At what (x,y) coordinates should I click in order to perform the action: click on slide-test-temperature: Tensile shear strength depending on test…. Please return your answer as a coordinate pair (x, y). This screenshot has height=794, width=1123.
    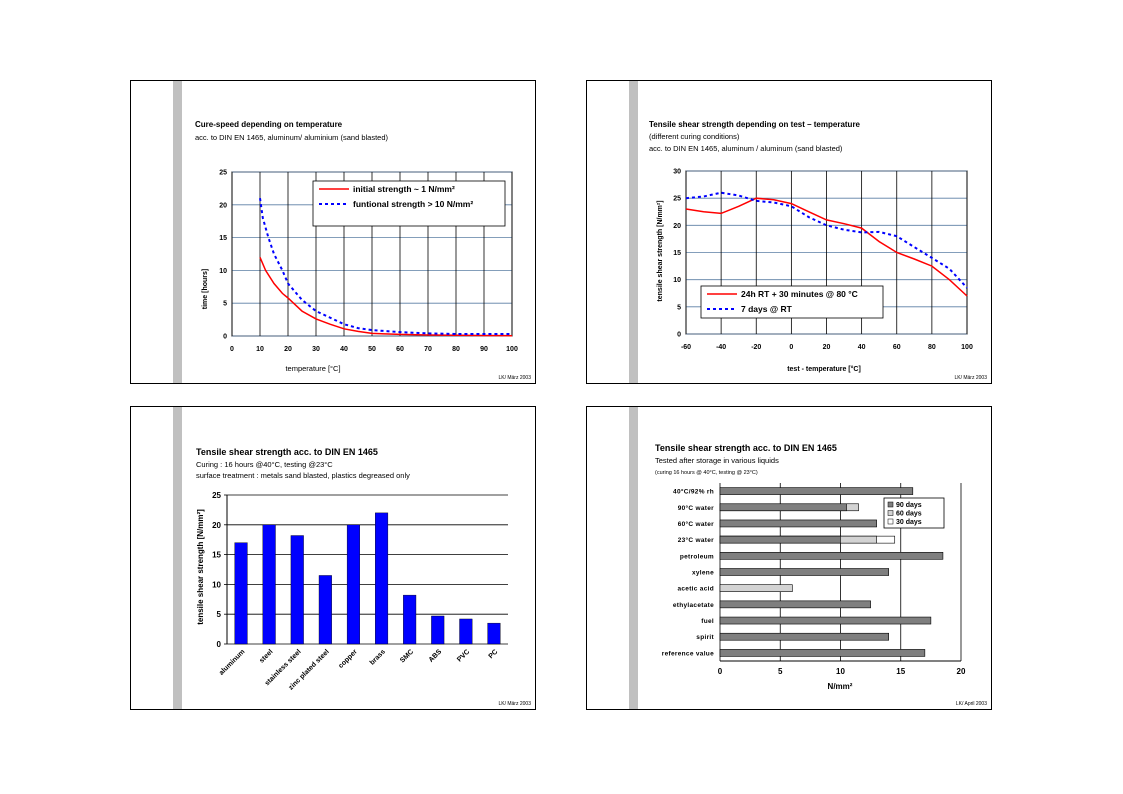
    Looking at the image, I should click on (789, 232).